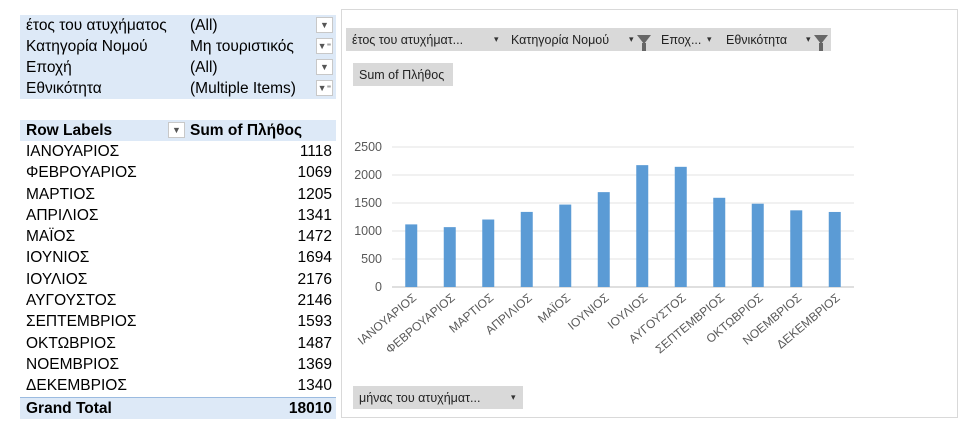  What do you see at coordinates (314, 364) in the screenshot?
I see `row-value: 1369` at bounding box center [314, 364].